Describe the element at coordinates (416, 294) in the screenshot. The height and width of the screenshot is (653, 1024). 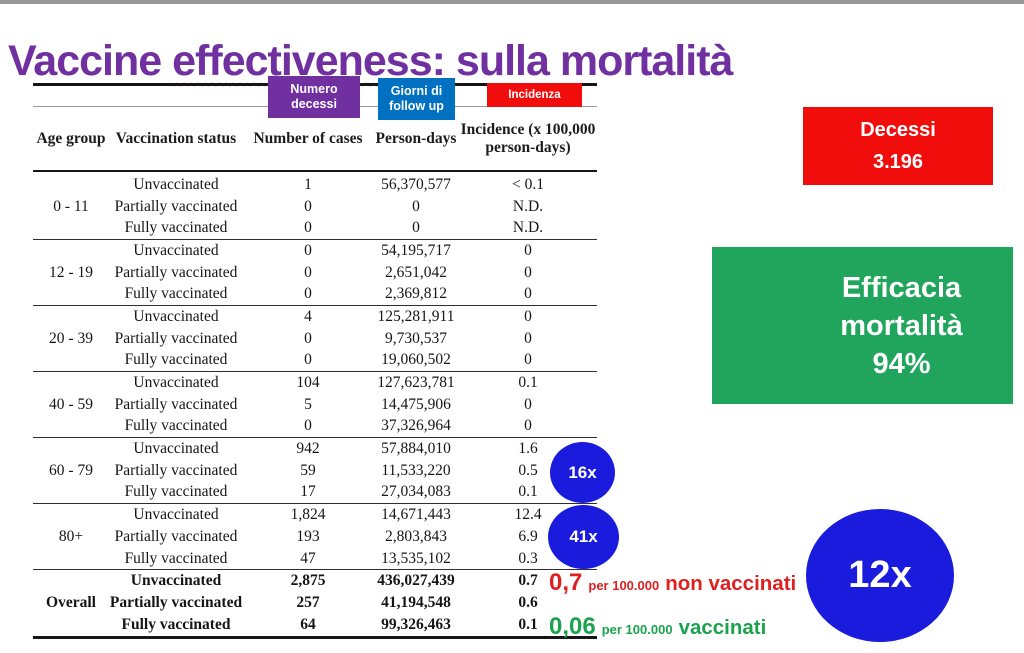
I see `cell-person-days: 2,369,812` at that location.